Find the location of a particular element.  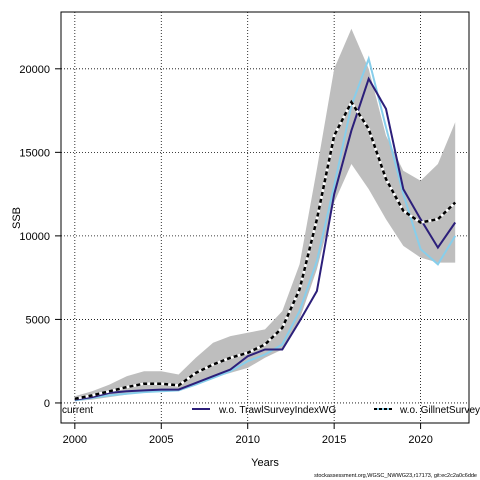

legend-label-trawl: w.o. TrawlSurveyIndexWG is located at coordinates (277, 410).